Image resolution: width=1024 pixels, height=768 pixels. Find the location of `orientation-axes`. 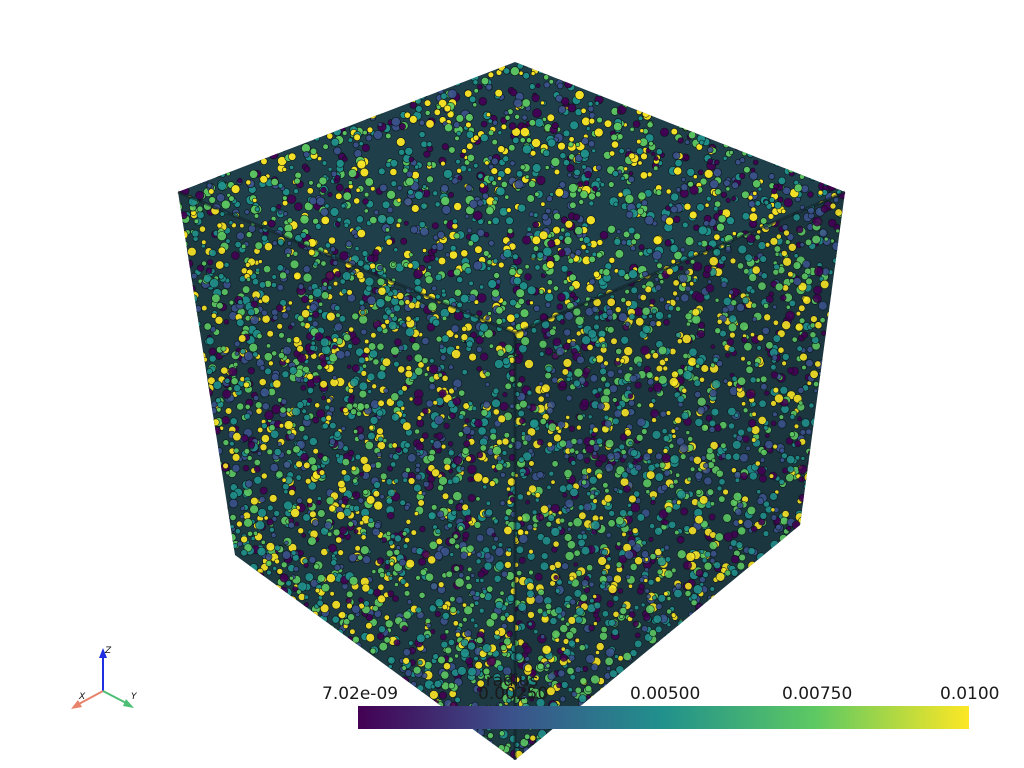

orientation-axes is located at coordinates (102, 678).